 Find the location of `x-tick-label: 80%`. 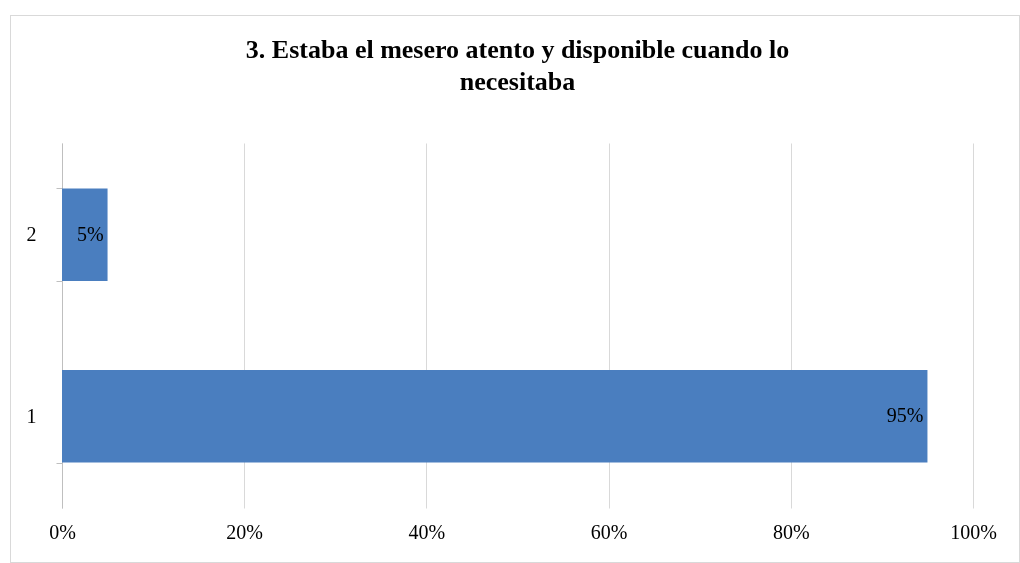

x-tick-label: 80% is located at coordinates (791, 531).